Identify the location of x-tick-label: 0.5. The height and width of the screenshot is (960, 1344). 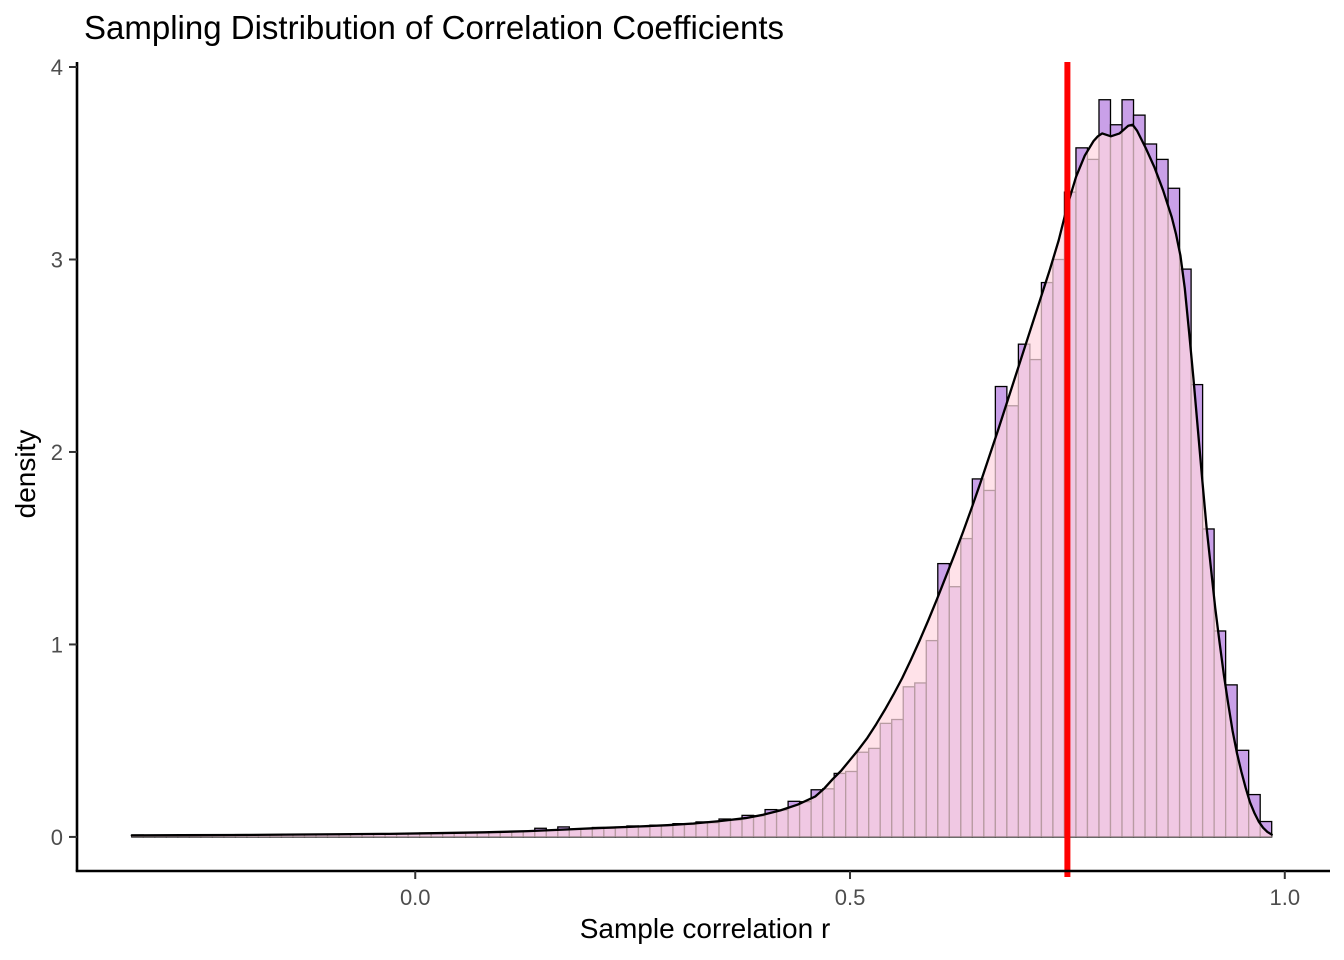
(850, 897).